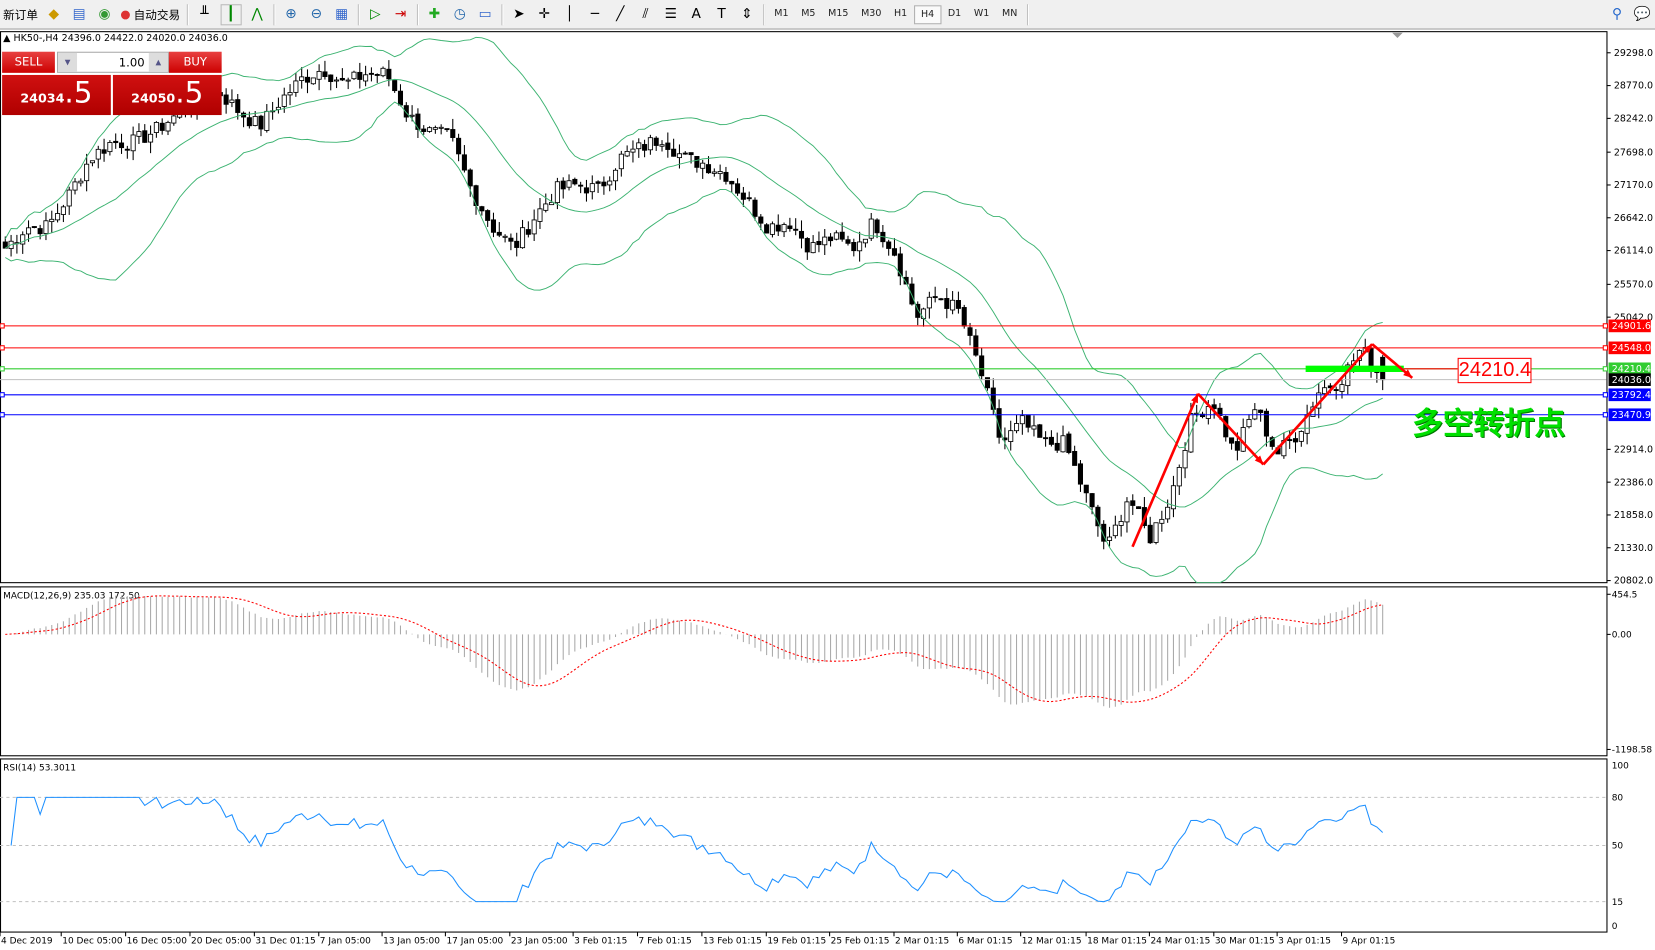 The image size is (1655, 950). Describe the element at coordinates (285, 942) in the screenshot. I see `time-tick-label: 31 Dec 01:15` at that location.